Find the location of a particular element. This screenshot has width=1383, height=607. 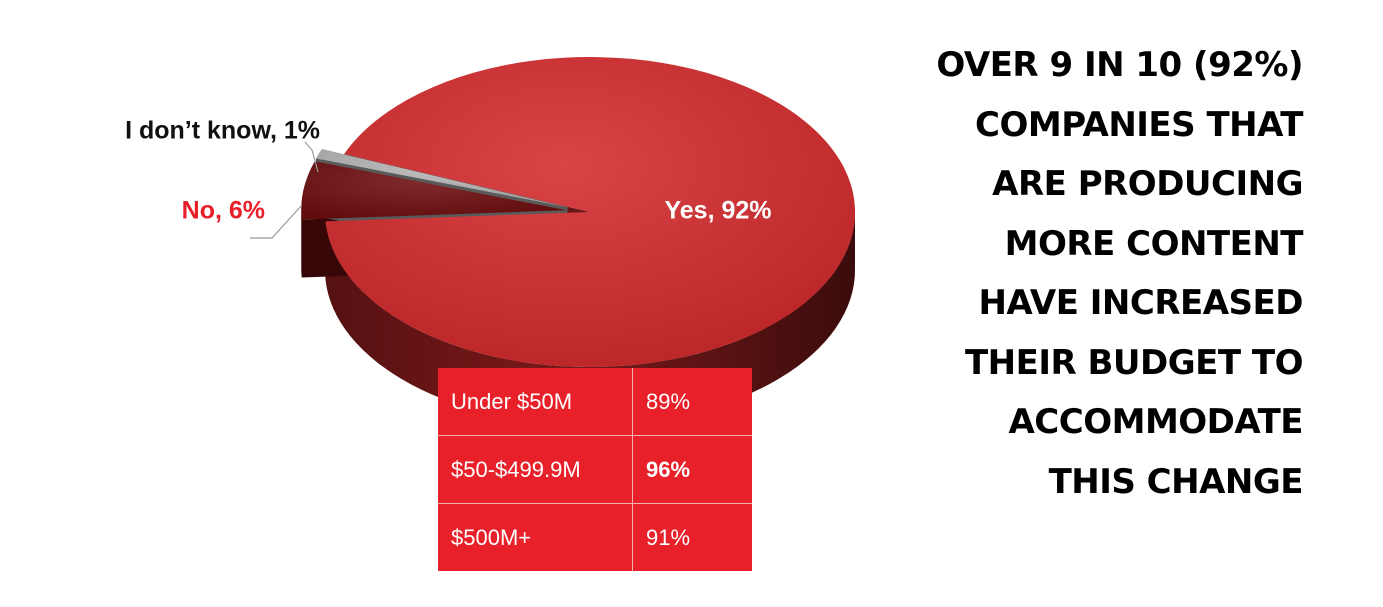

row-value: 96% is located at coordinates (668, 469).